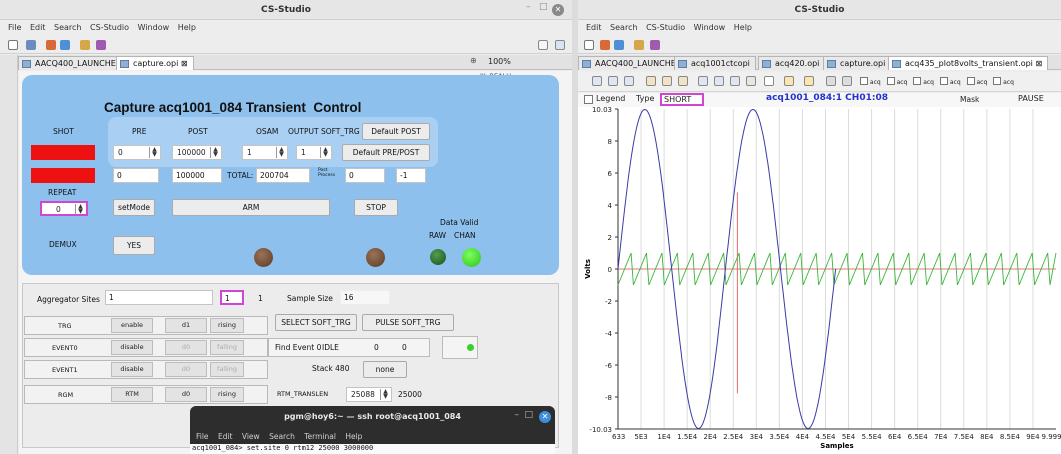 This screenshot has height=454, width=1061. I want to click on debug-icon, so click(65, 45).